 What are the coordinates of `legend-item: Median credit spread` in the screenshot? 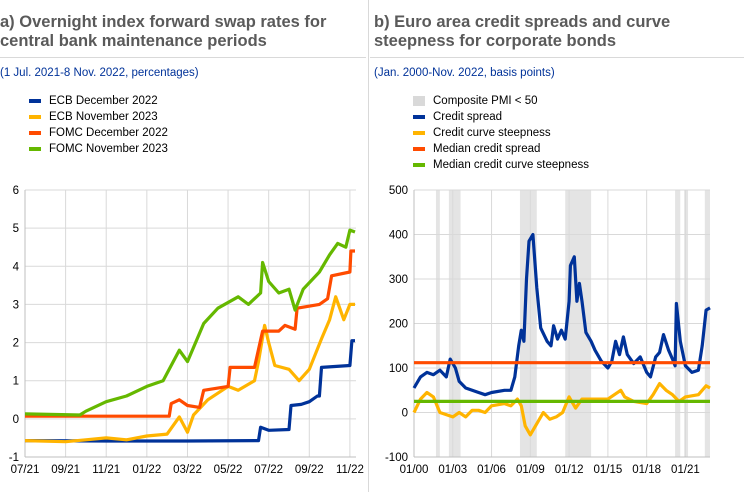 It's located at (501, 149).